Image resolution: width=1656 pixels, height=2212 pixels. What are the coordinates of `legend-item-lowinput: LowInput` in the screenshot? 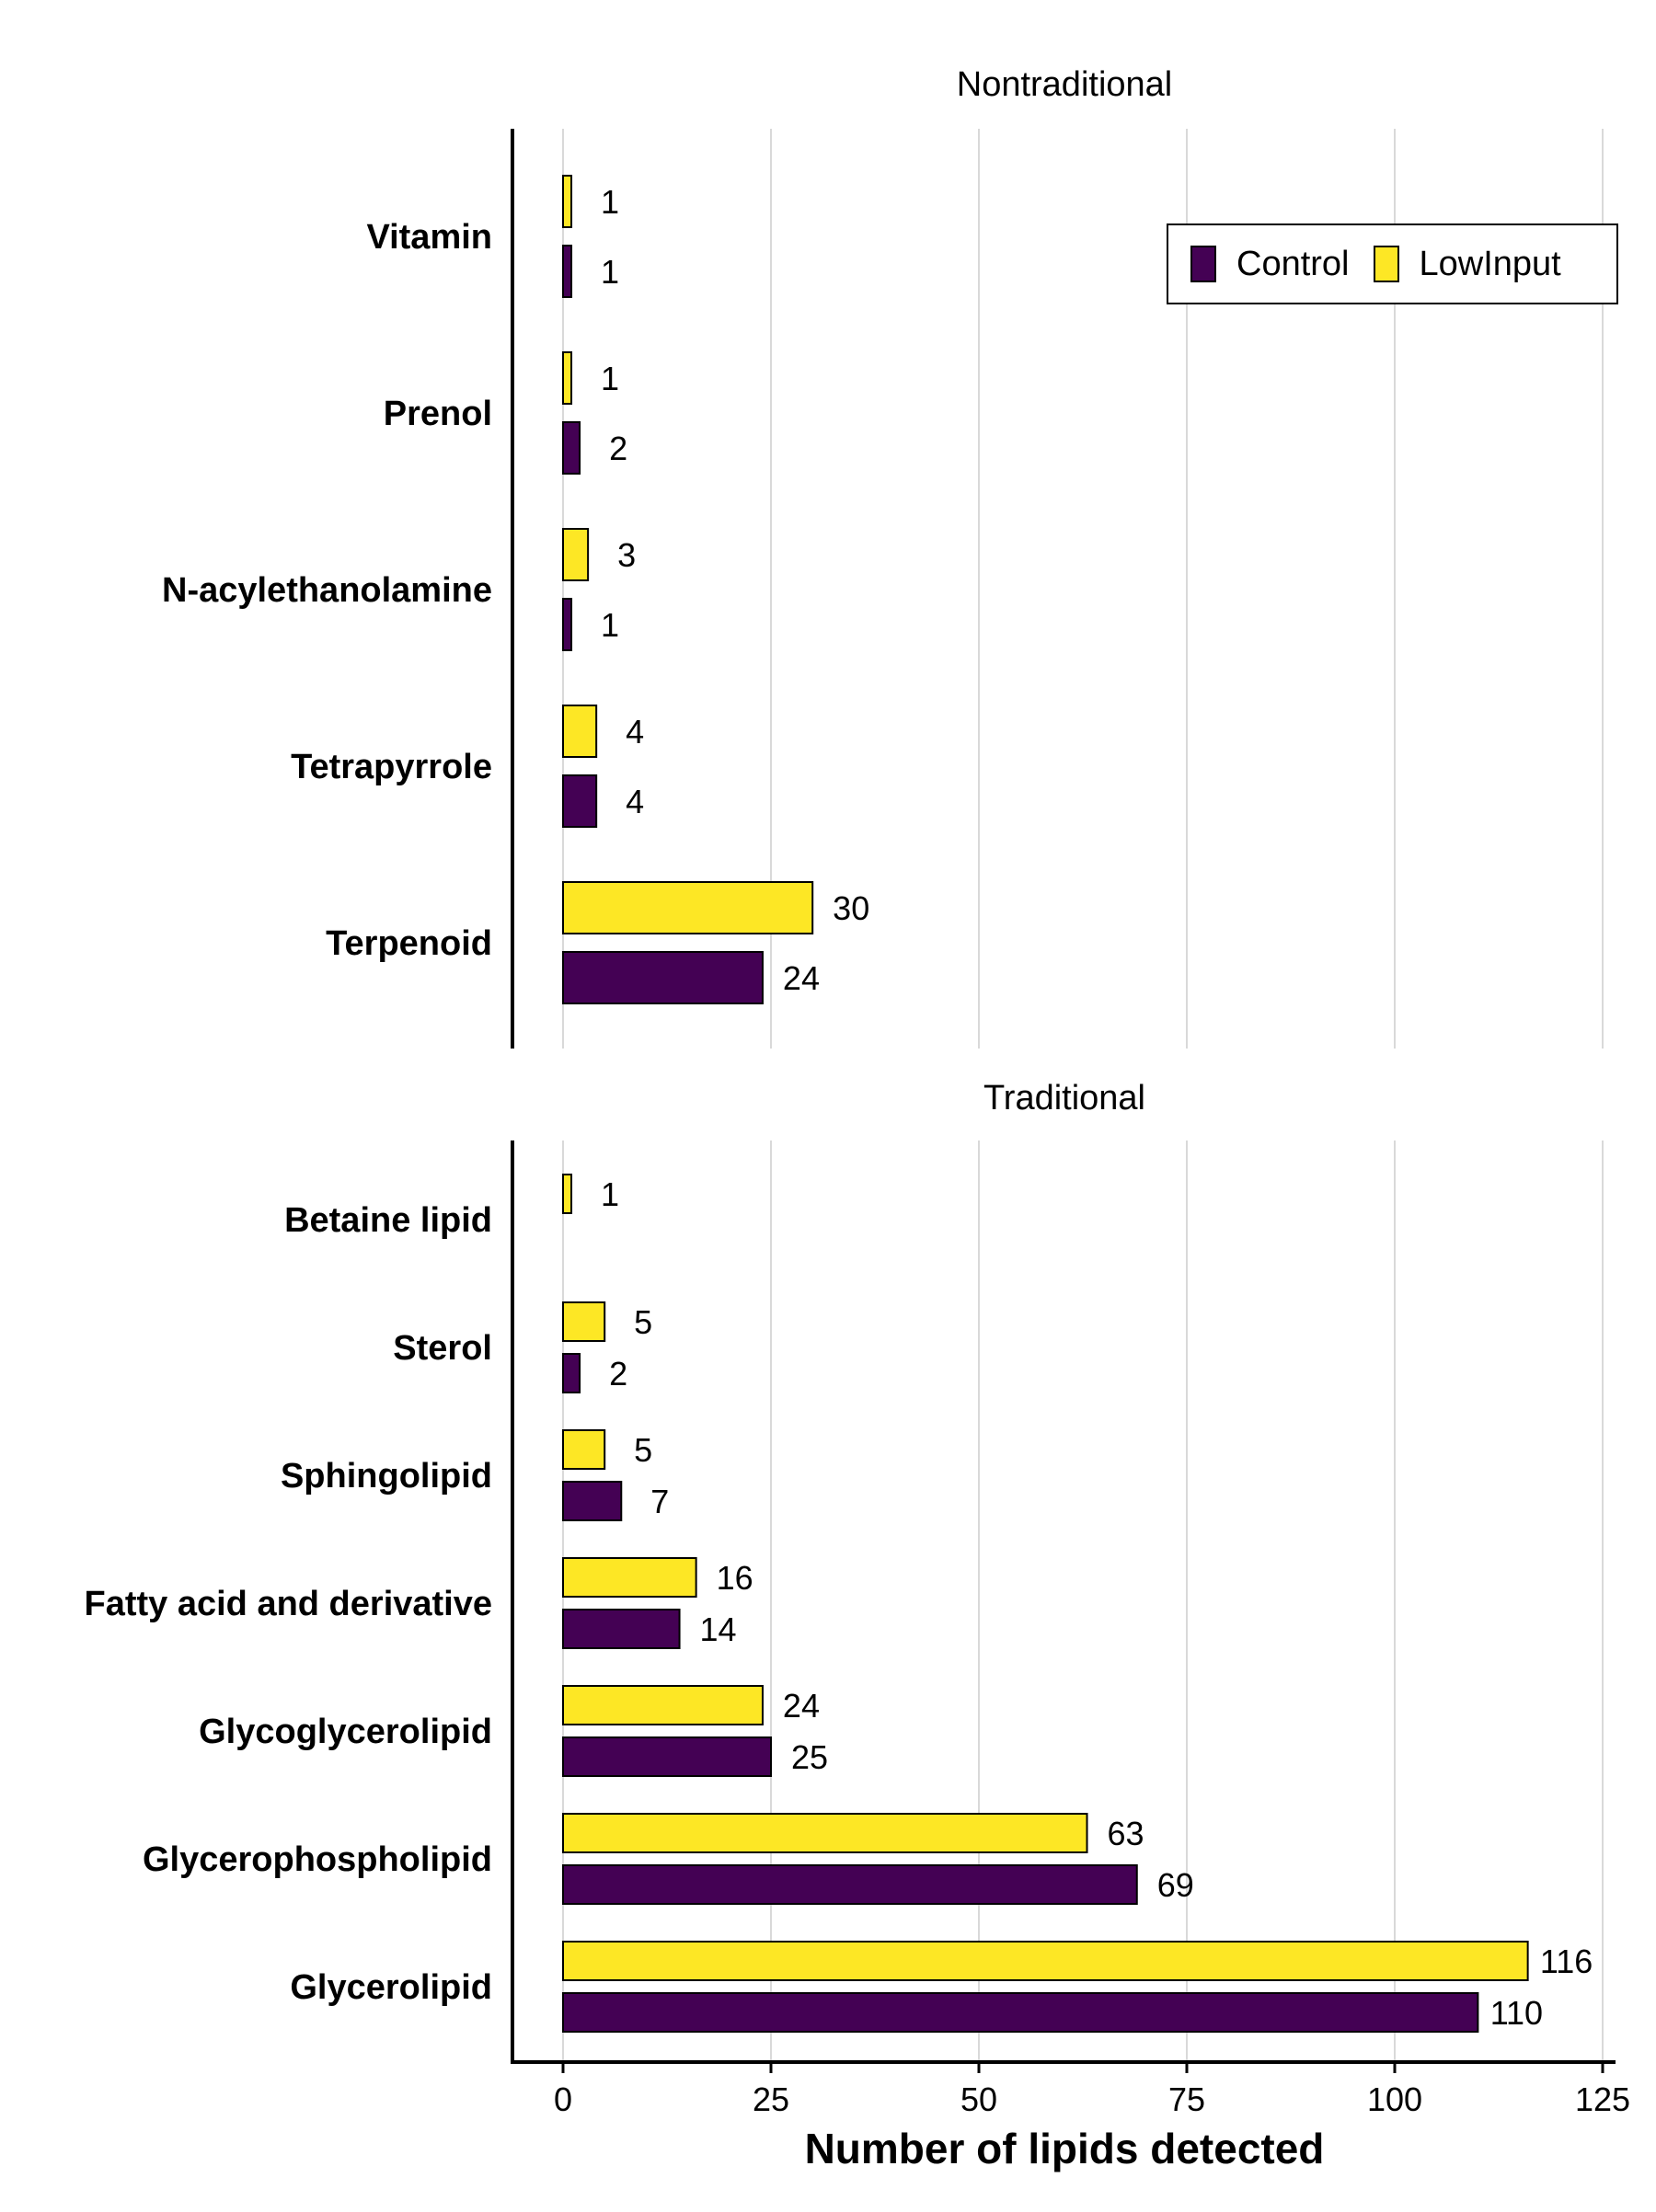 It's located at (1467, 264).